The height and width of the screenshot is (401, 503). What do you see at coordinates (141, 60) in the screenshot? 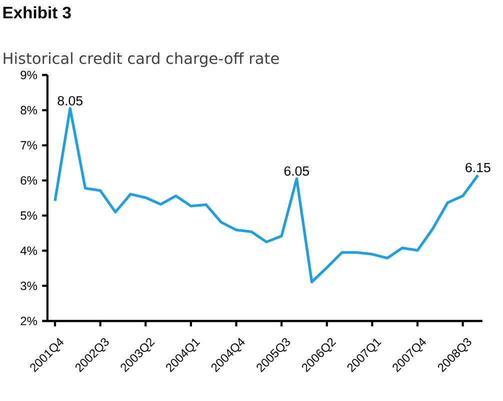
I see `chart-subtitle: Historical credit card charge-off rate` at bounding box center [141, 60].